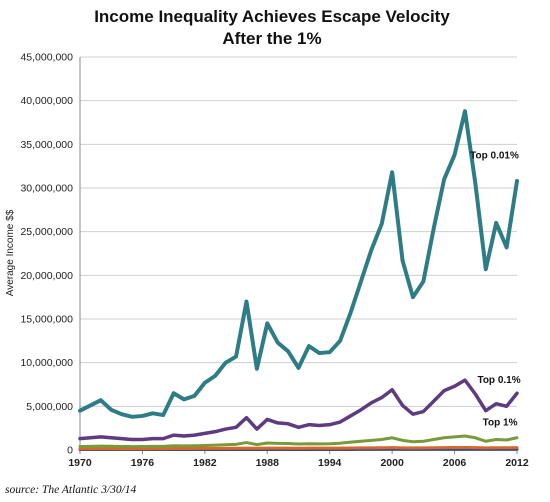 The width and height of the screenshot is (550, 502). I want to click on x-tick-label: 2006, so click(455, 463).